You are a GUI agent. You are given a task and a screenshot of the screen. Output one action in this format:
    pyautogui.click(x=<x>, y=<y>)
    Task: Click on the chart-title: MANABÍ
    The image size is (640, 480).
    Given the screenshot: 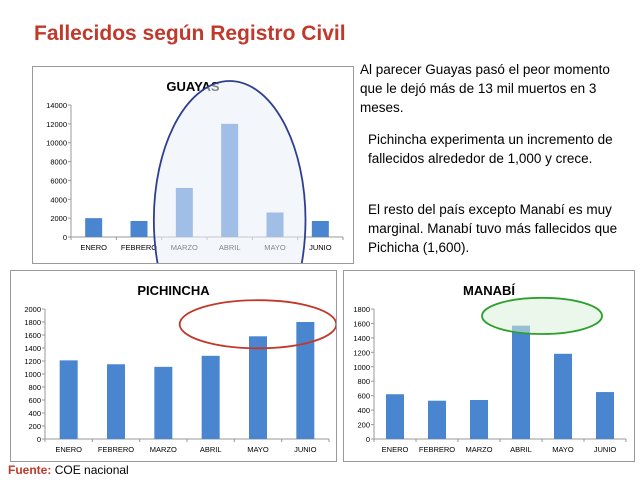 What is the action you would take?
    pyautogui.click(x=489, y=290)
    